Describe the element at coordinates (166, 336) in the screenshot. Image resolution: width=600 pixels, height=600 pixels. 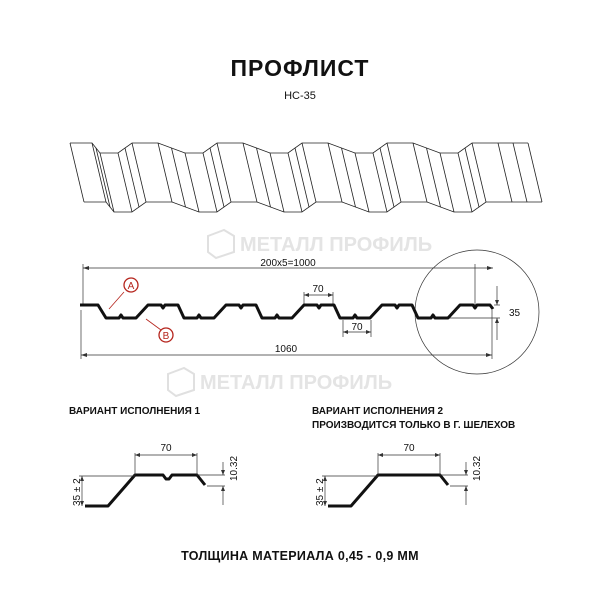
I see `marker-b-label: B` at that location.